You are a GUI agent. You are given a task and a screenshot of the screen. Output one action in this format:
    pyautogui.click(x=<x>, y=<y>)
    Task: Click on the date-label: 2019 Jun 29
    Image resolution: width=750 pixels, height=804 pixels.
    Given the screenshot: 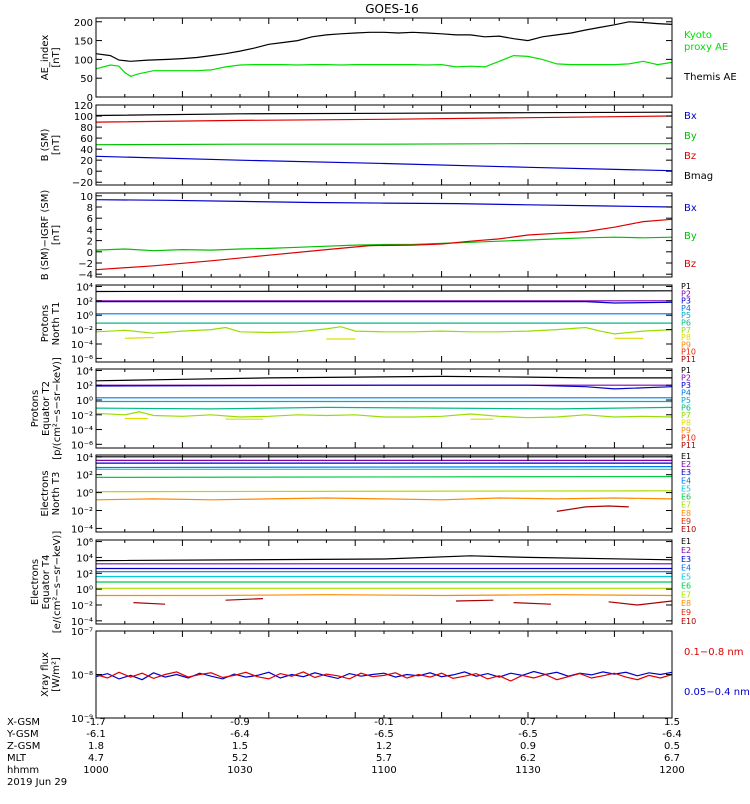 What is the action you would take?
    pyautogui.click(x=37, y=782)
    